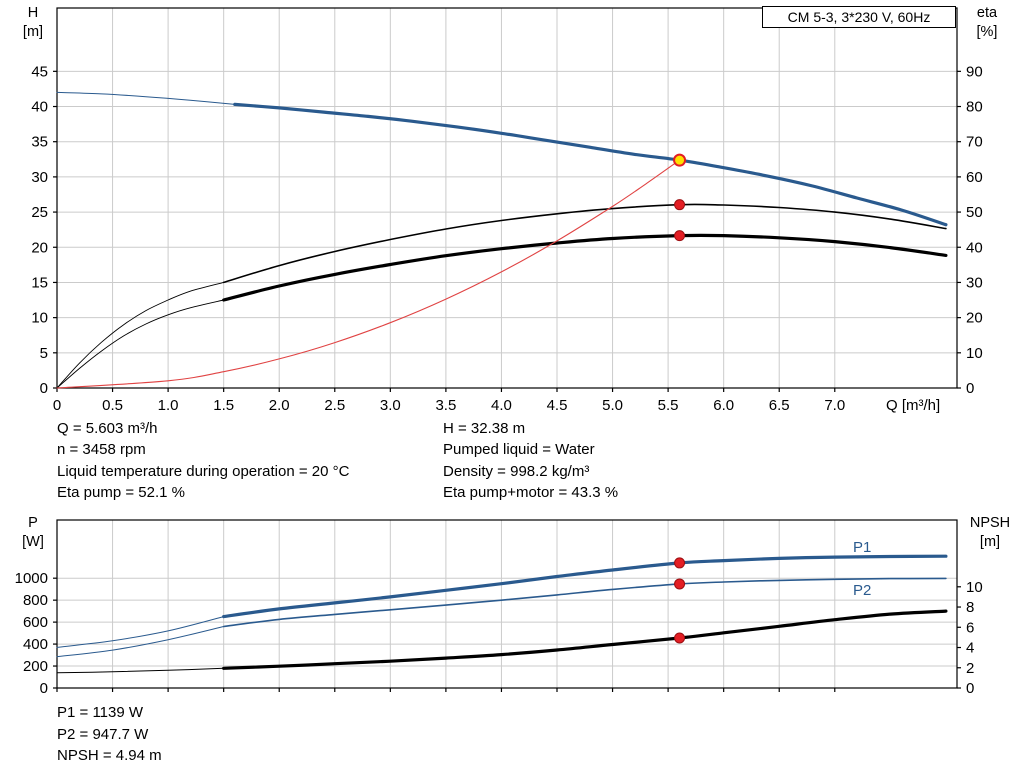  Describe the element at coordinates (334, 405) in the screenshot. I see `x-tick-label: 2.5` at that location.